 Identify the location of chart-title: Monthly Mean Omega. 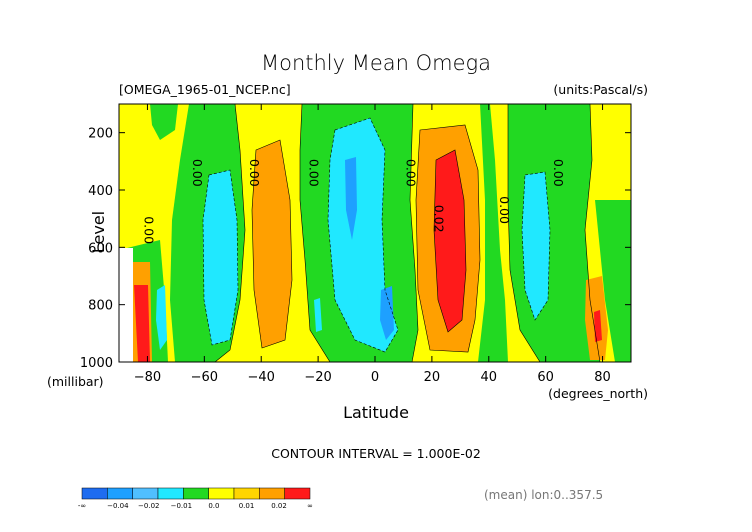
(376, 63).